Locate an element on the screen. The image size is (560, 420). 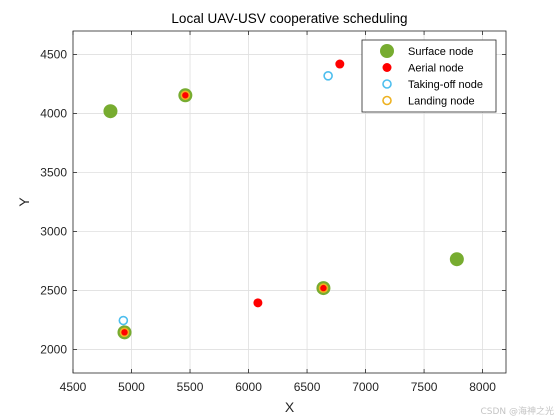
legend-entry-taking-off-node: Taking-off node is located at coordinates (432, 85).